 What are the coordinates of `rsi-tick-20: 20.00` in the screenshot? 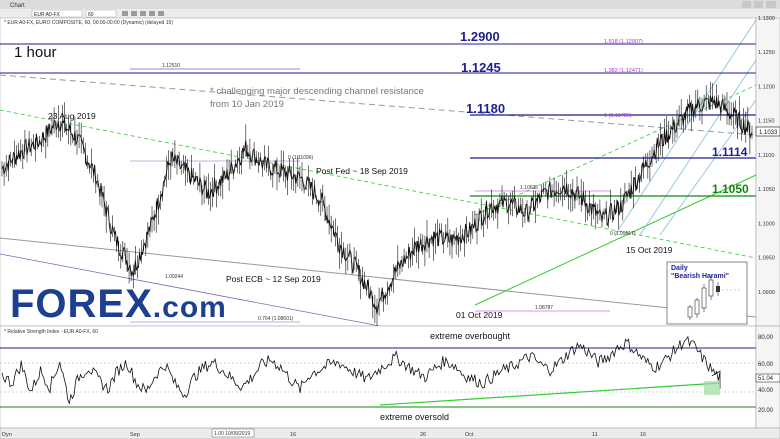 It's located at (766, 411).